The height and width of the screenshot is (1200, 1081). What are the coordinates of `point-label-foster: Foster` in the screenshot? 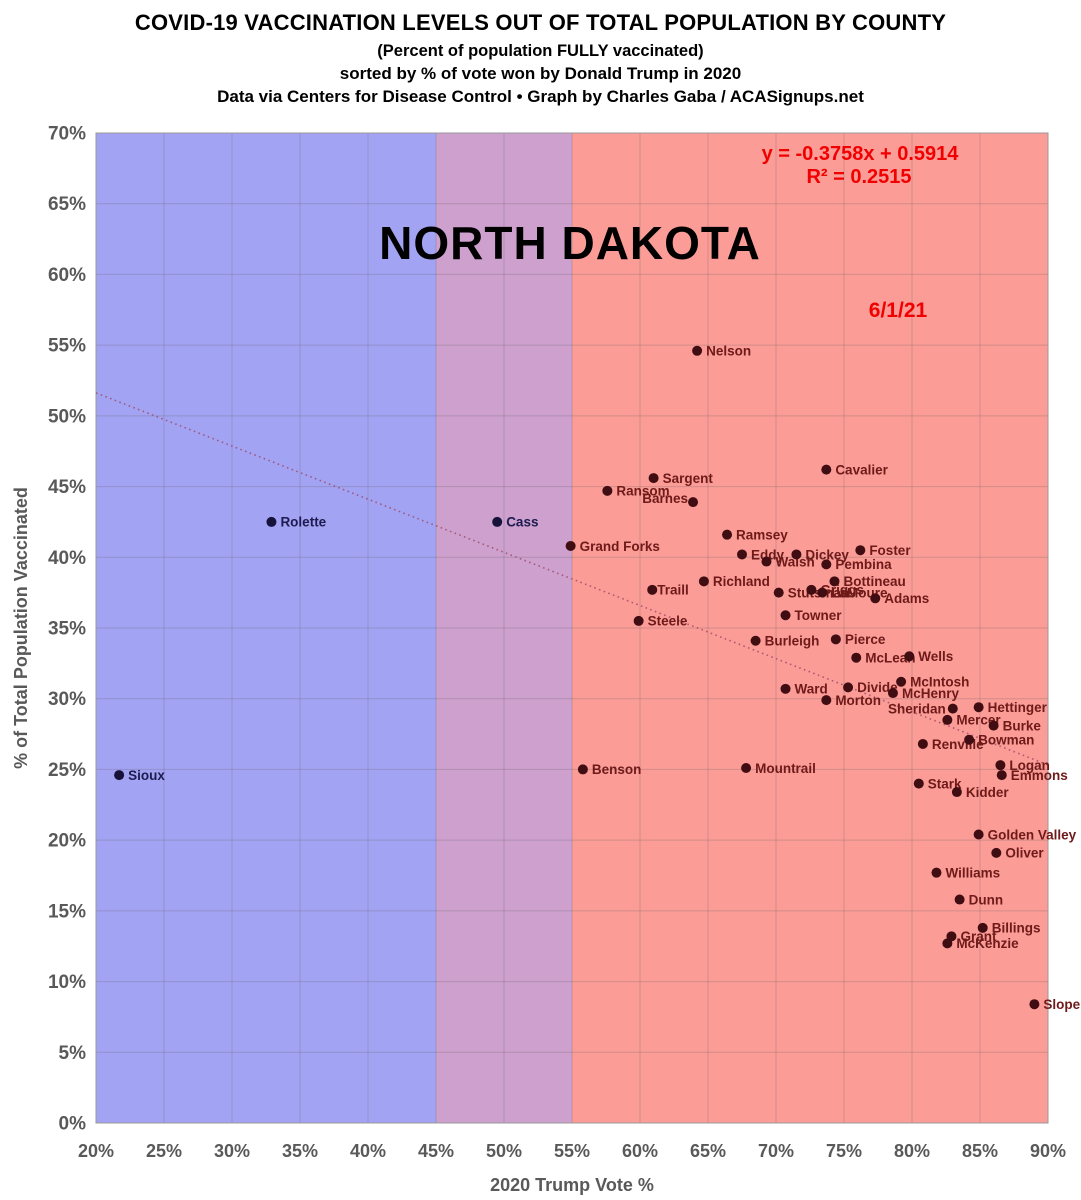 It's located at (890, 550).